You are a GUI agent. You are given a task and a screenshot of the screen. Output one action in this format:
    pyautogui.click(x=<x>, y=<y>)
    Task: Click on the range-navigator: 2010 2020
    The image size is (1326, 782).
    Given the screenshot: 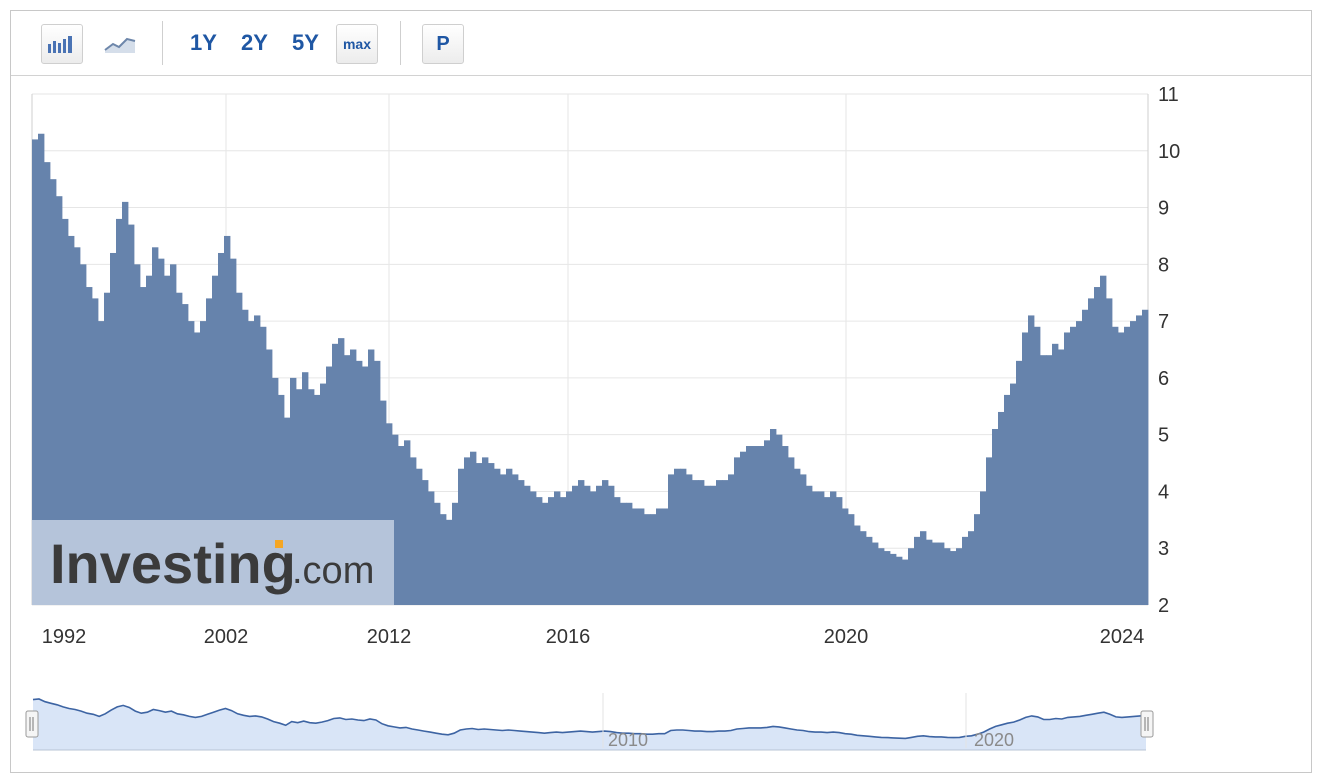 What is the action you would take?
    pyautogui.click(x=663, y=733)
    